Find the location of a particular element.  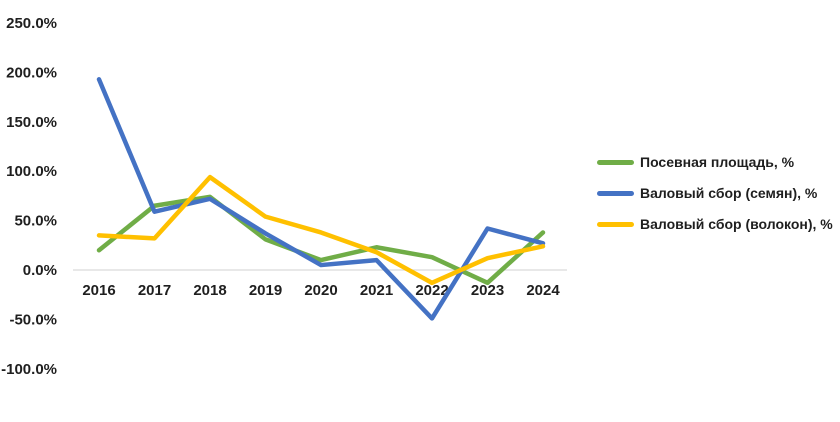

y-tick-label: -100.0% is located at coordinates (29, 369).